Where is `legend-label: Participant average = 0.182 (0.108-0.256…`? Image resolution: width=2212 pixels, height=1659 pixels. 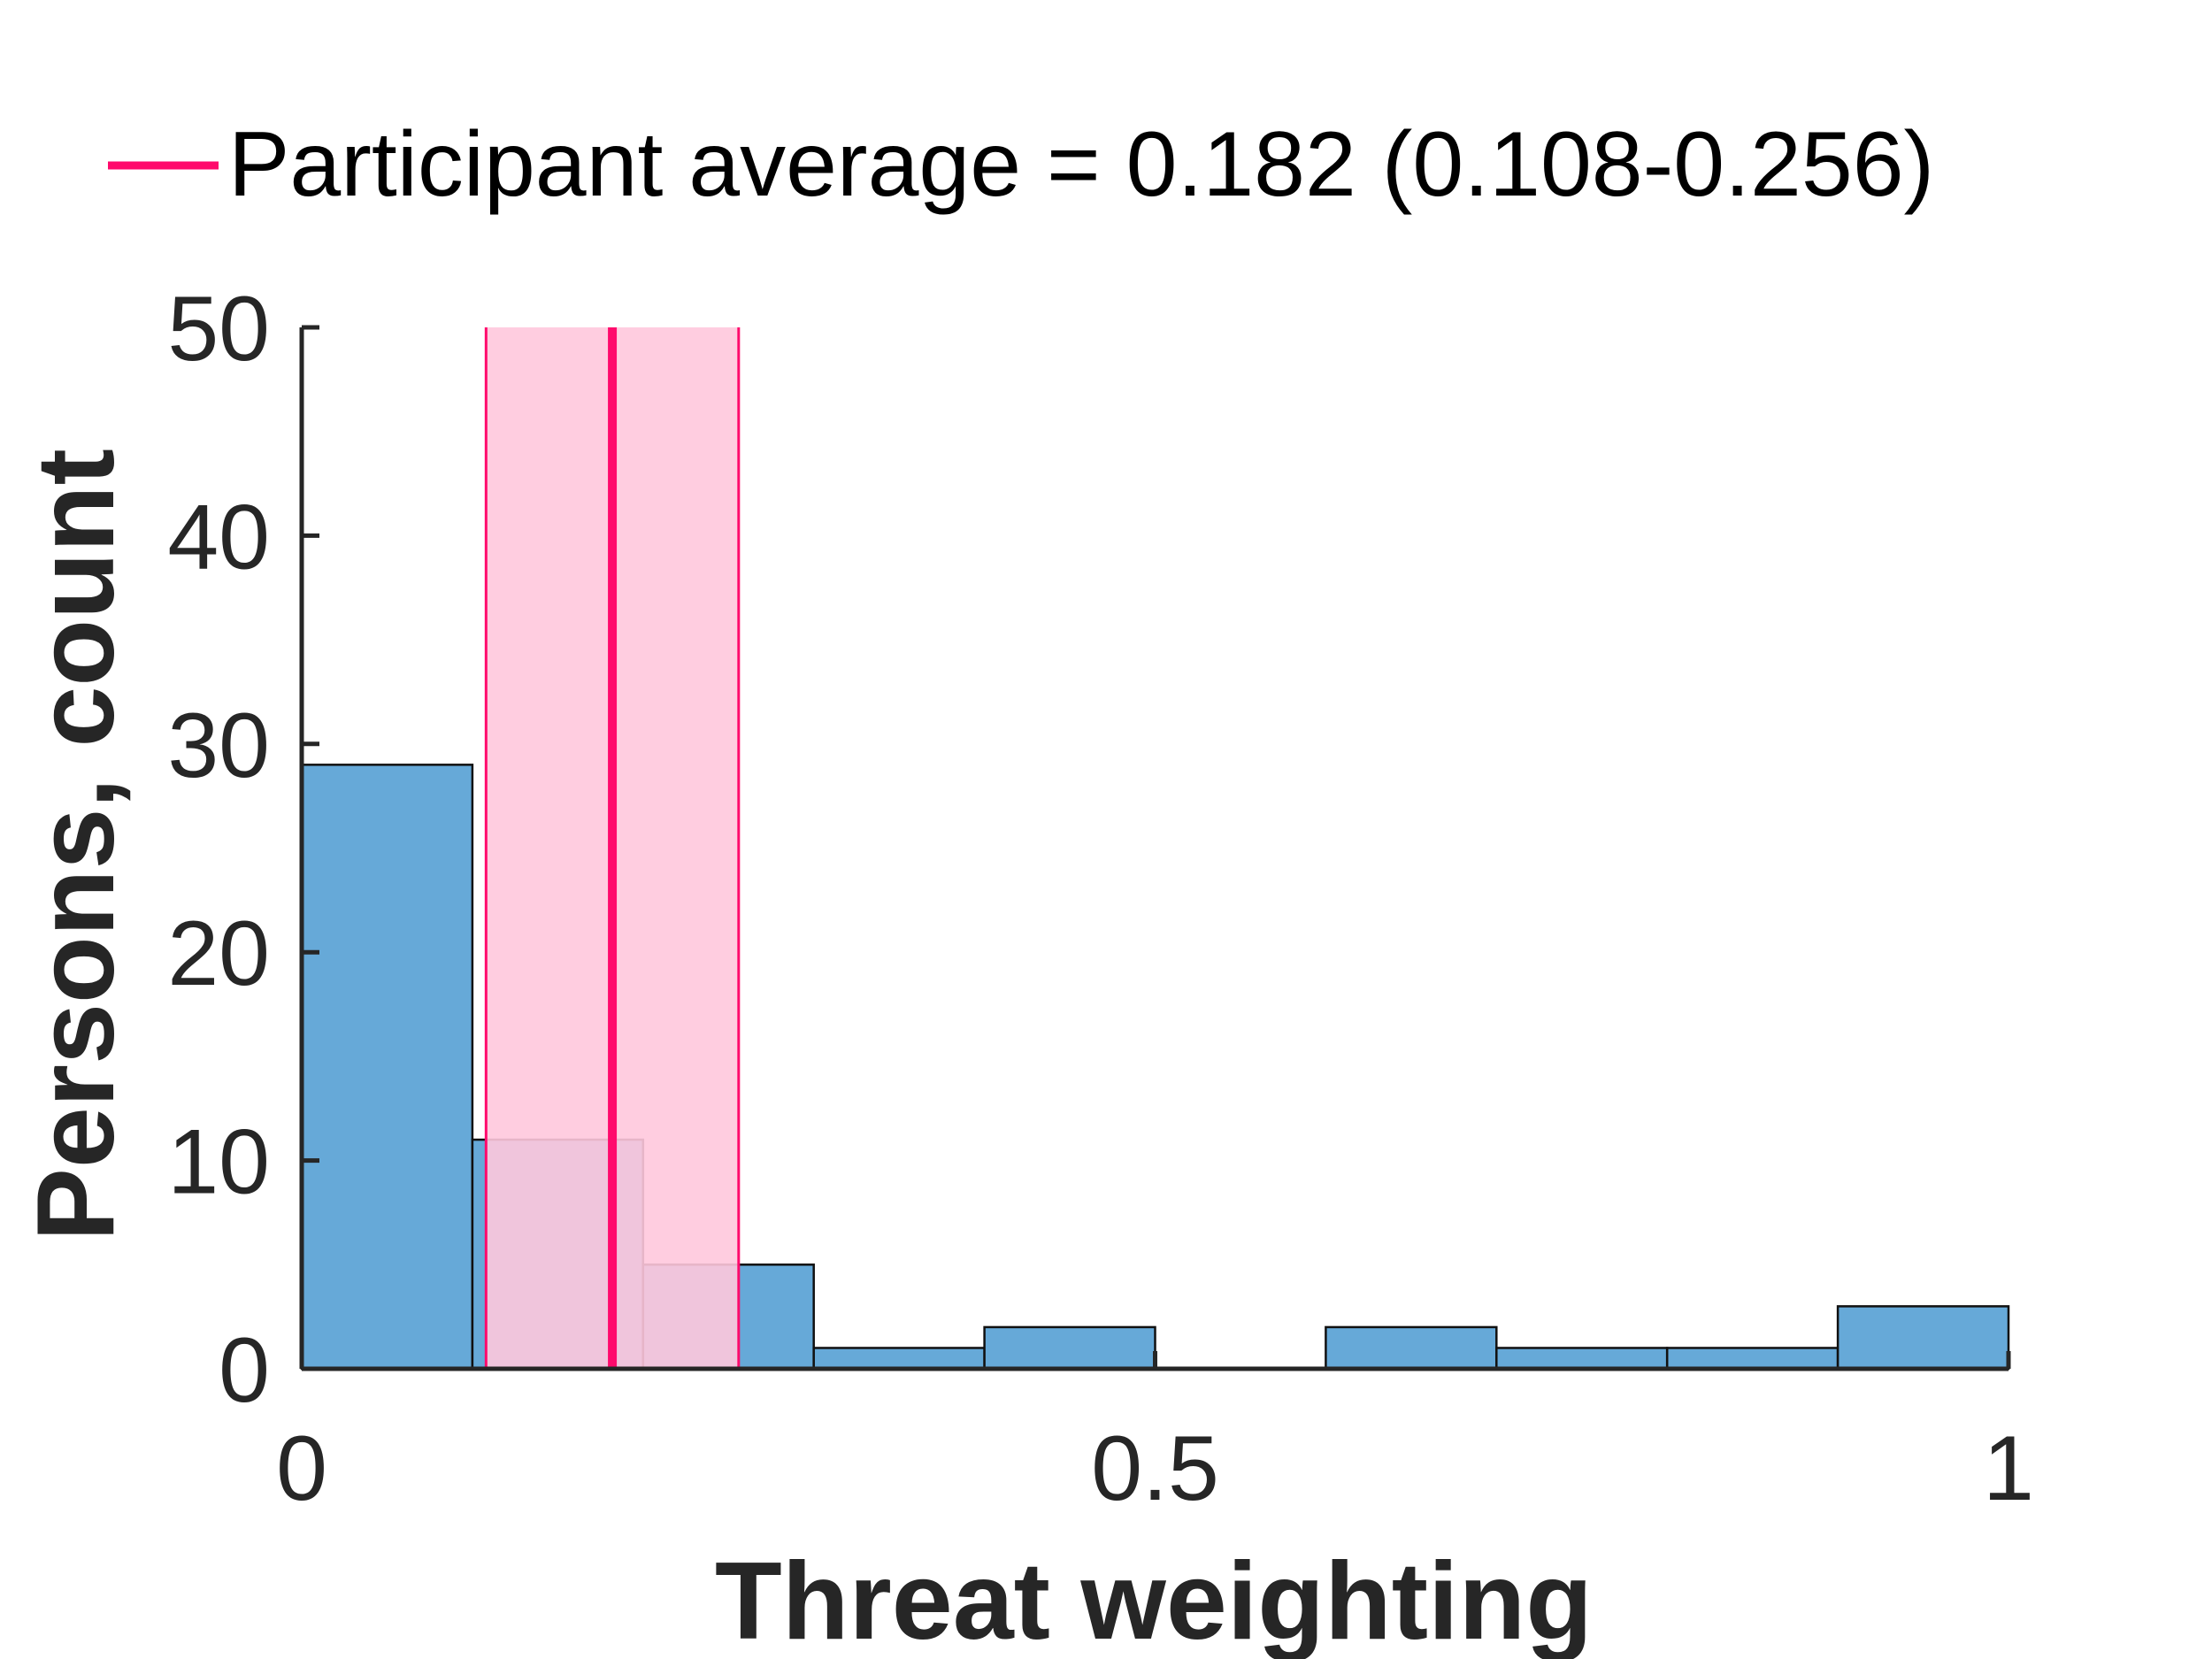
legend-label: Participant average = 0.182 (0.108-0.256… is located at coordinates (1081, 164).